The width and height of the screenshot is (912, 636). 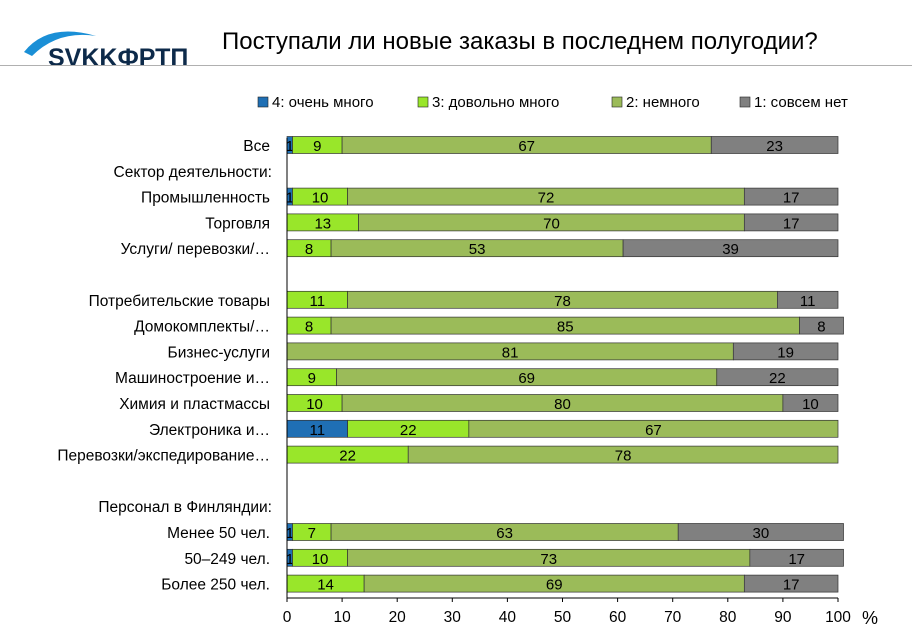 What do you see at coordinates (456, 65) in the screenshot?
I see `header-divider` at bounding box center [456, 65].